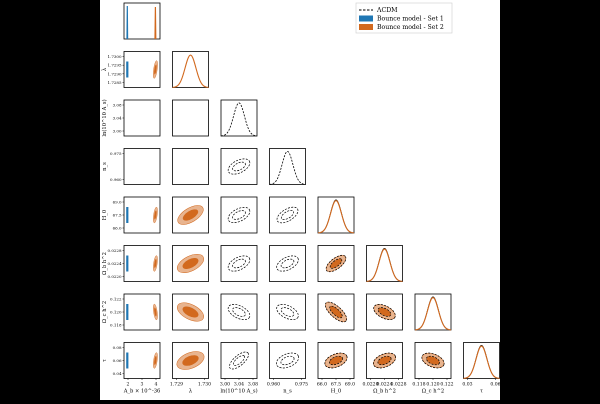  Describe the element at coordinates (336, 385) in the screenshot. I see `x-tick-label: 67.5` at that location.